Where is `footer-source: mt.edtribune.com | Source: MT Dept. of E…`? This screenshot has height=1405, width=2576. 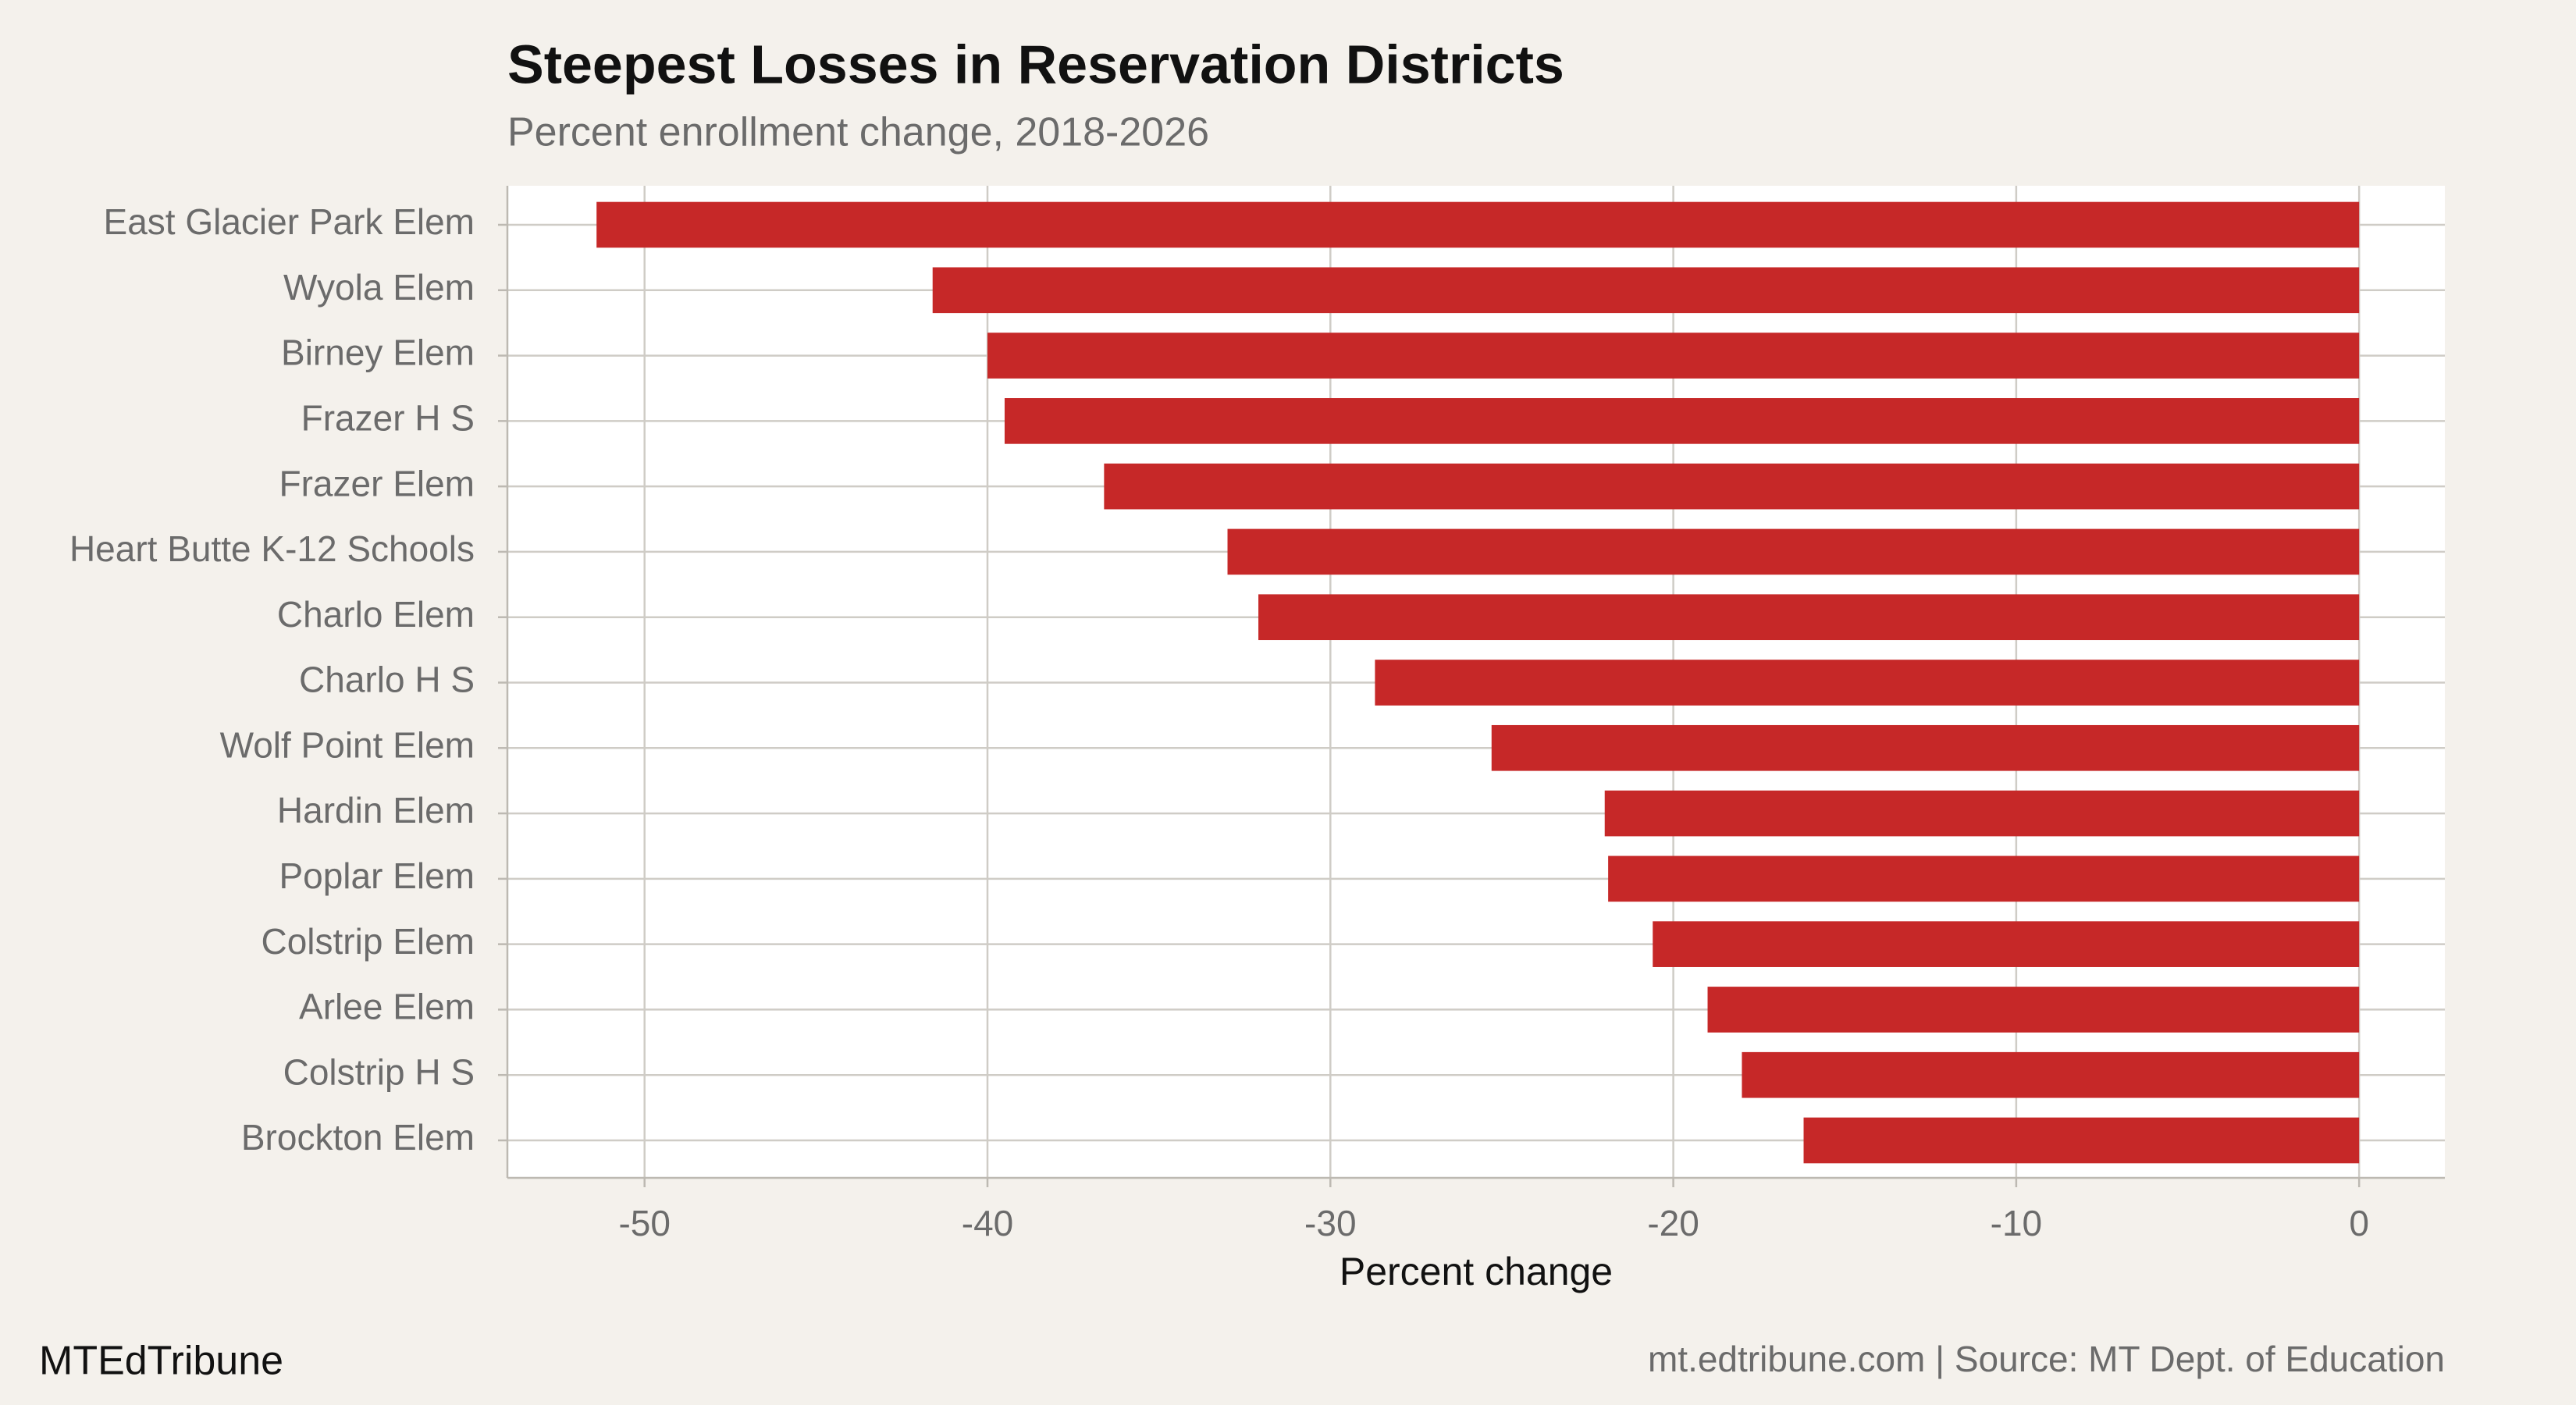 footer-source: mt.edtribune.com | Source: MT Dept. of E… is located at coordinates (2046, 1359).